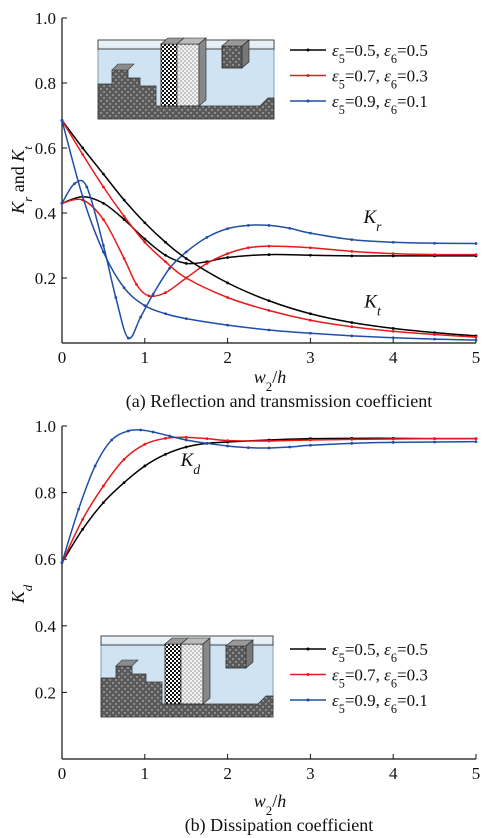  What do you see at coordinates (45, 278) in the screenshot?
I see `y-tick-label: 0.2` at bounding box center [45, 278].